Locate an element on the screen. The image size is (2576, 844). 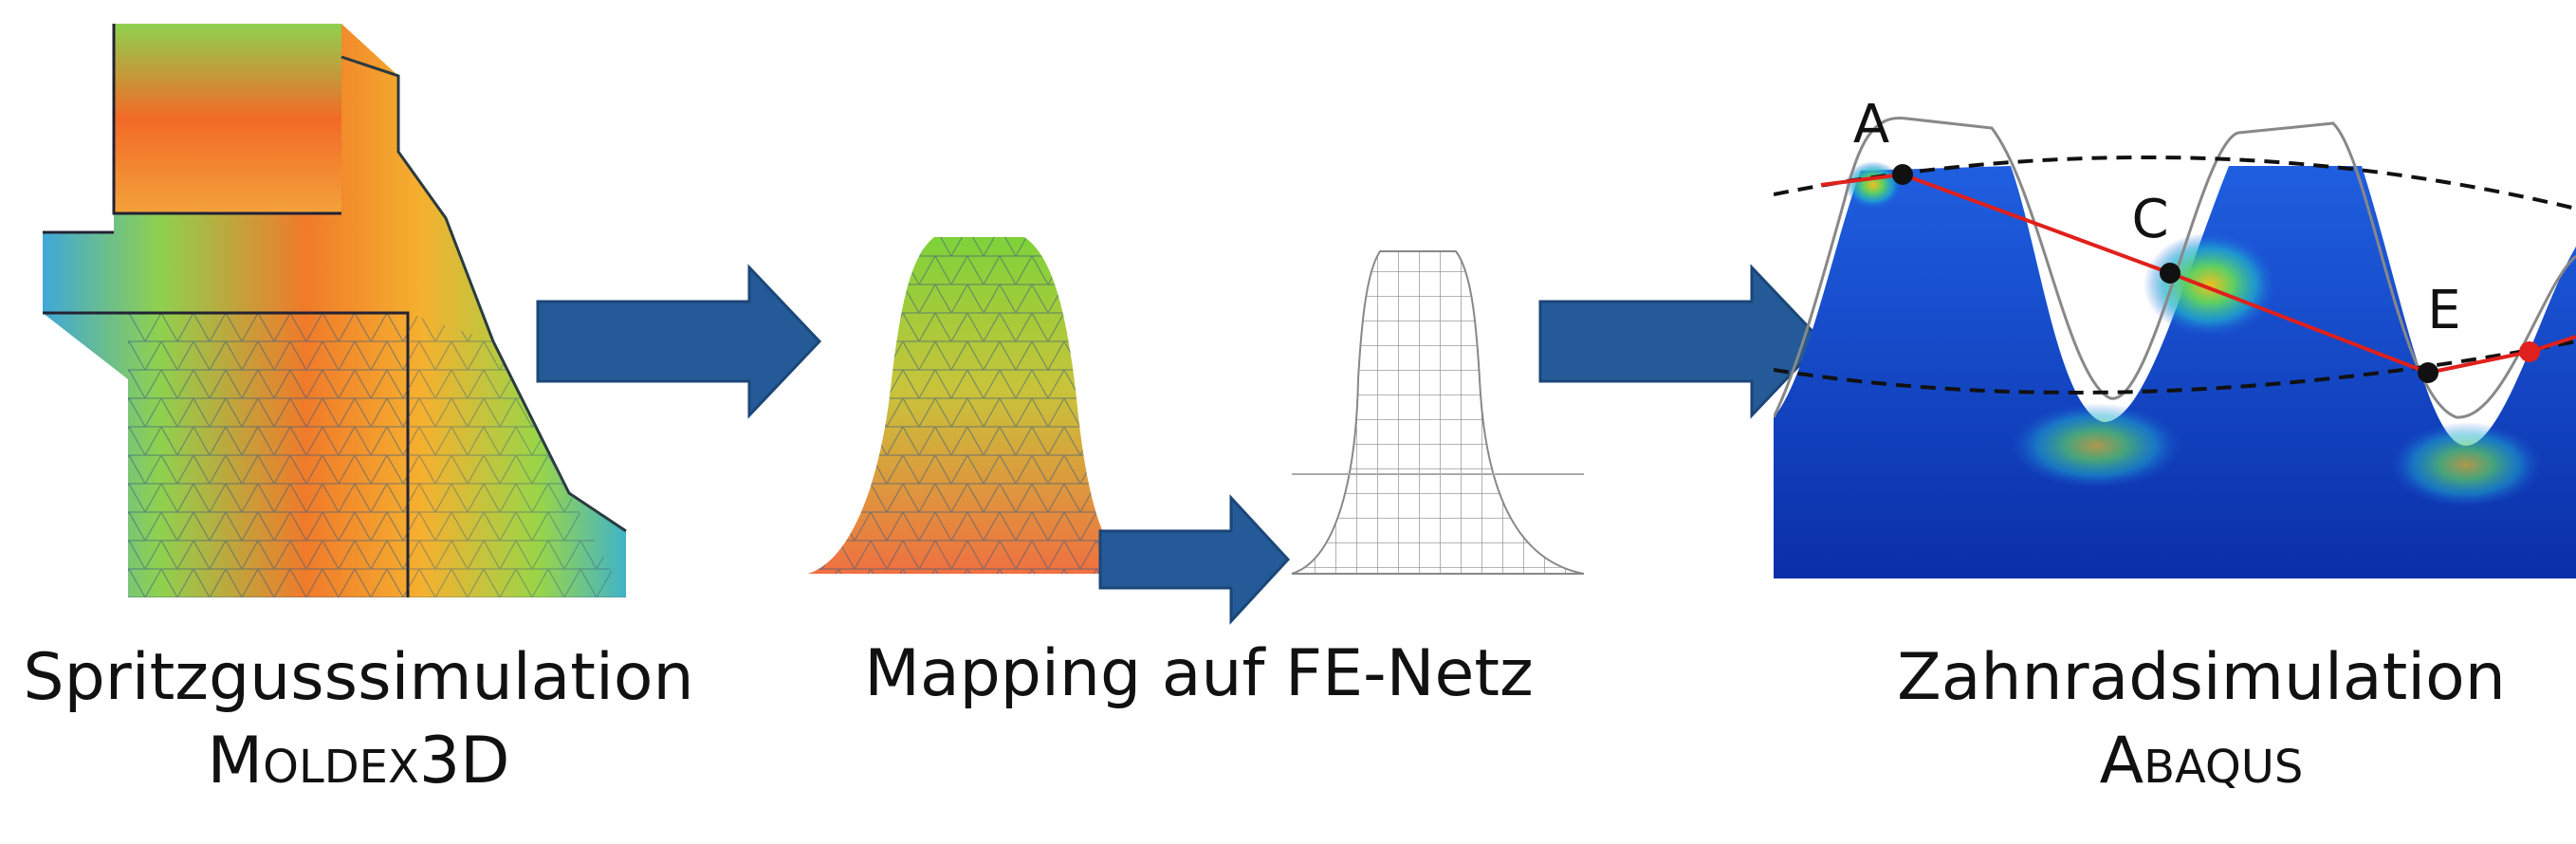
step-title: Mapping auf FE-Netz is located at coordinates (1198, 673).